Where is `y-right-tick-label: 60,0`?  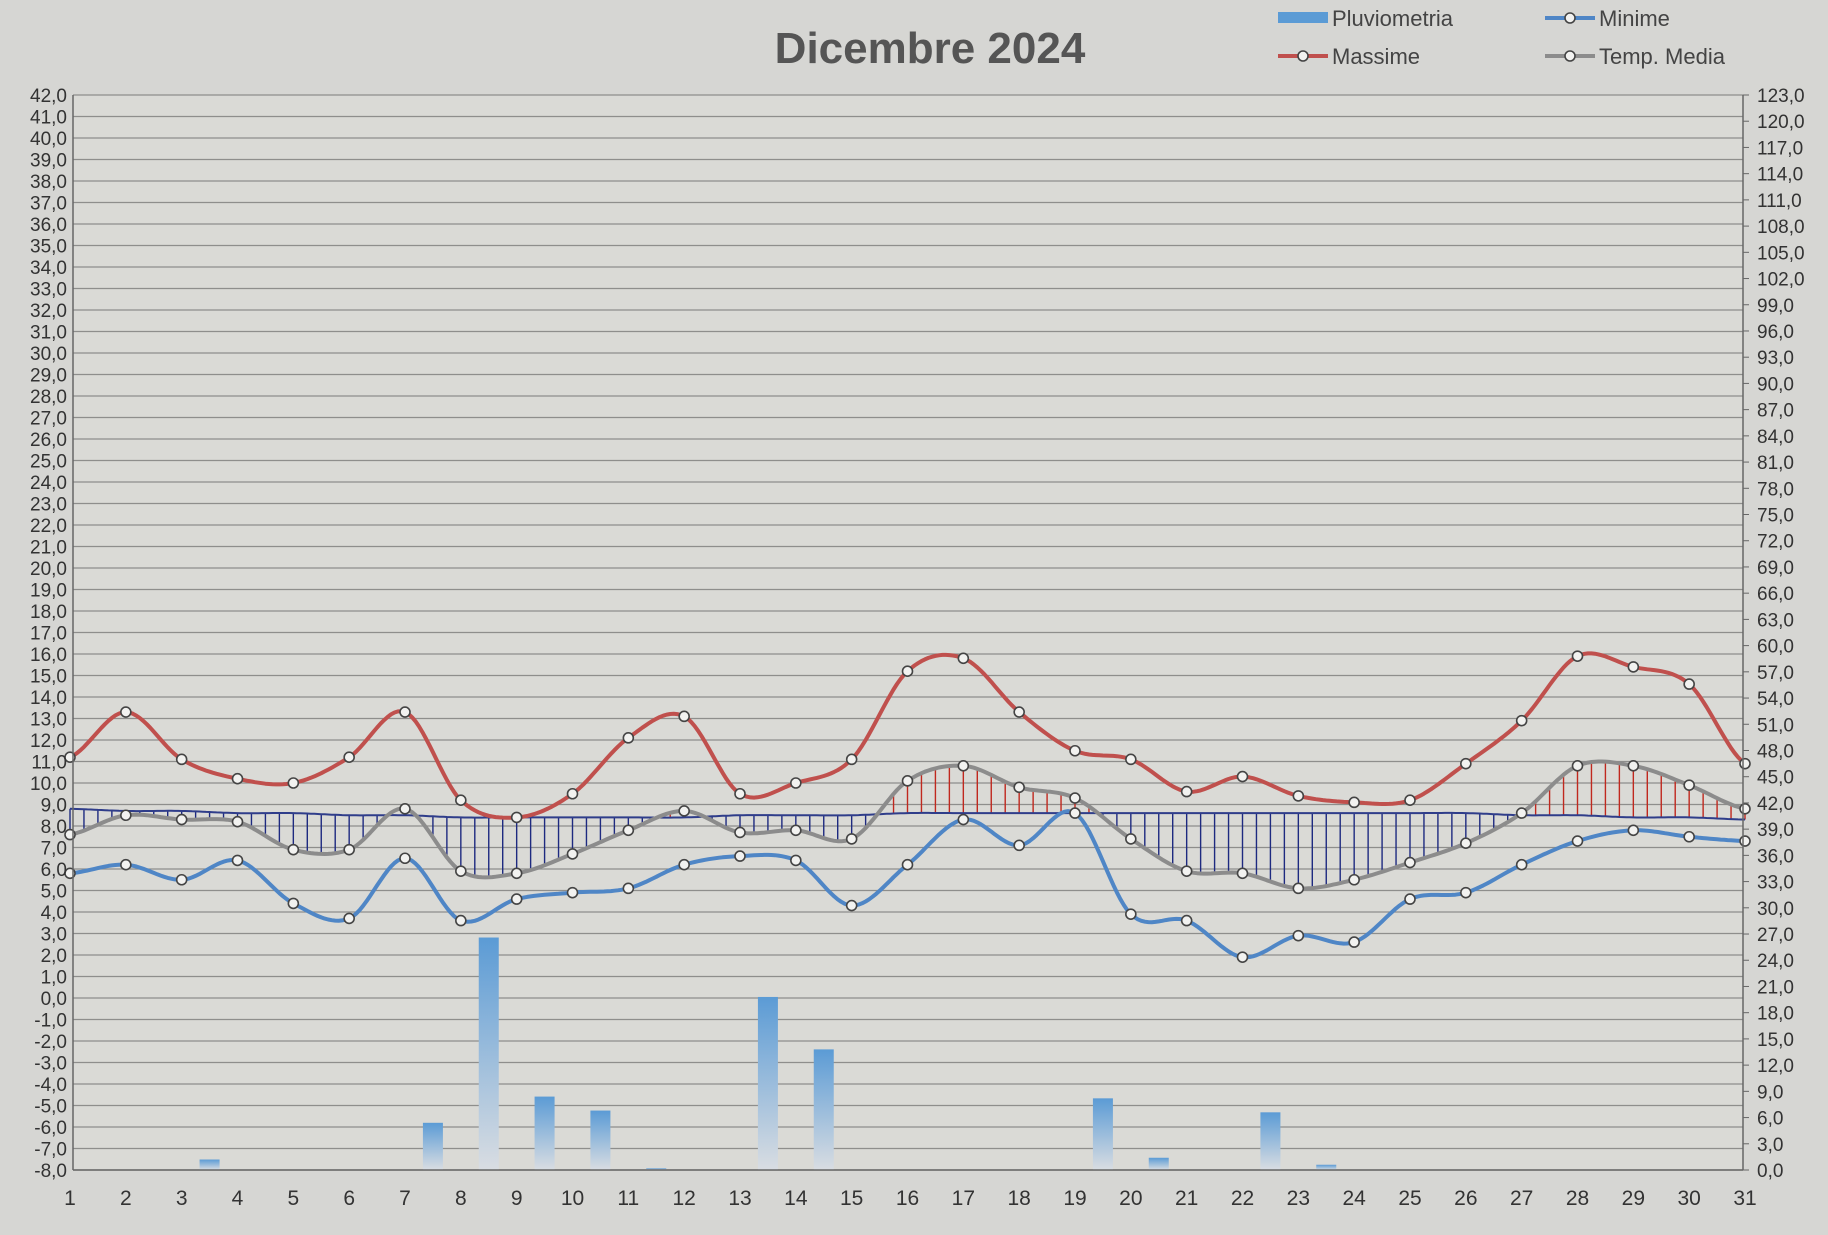 y-right-tick-label: 60,0 is located at coordinates (1775, 647).